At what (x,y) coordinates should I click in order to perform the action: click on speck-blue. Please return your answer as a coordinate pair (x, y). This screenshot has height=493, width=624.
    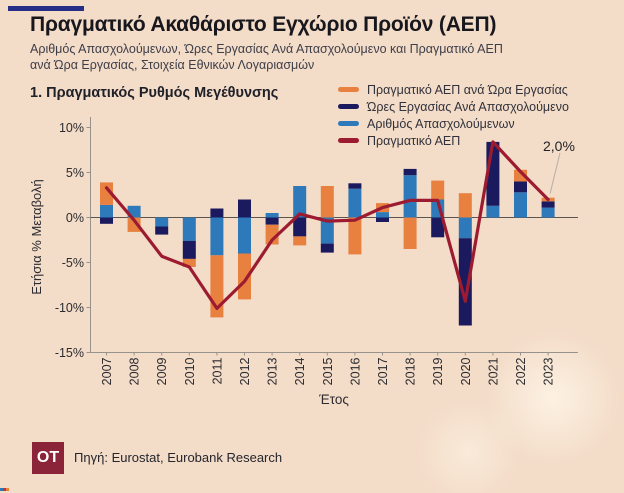
    Looking at the image, I should click on (1, 489).